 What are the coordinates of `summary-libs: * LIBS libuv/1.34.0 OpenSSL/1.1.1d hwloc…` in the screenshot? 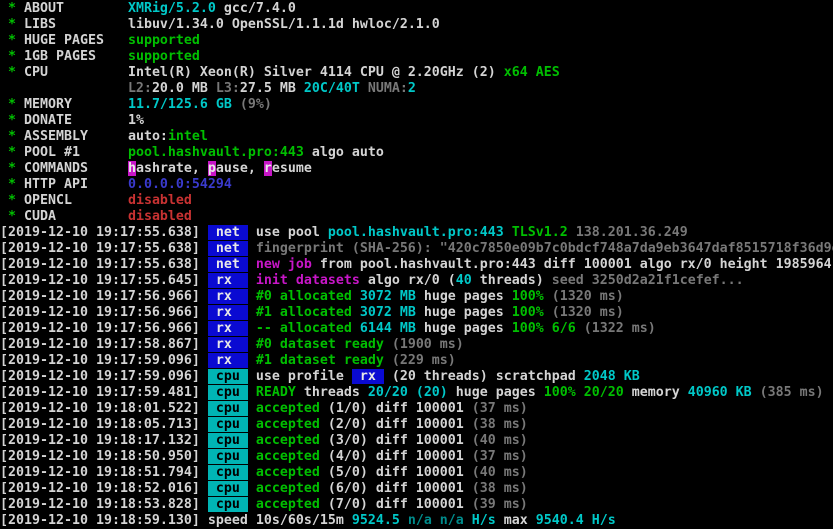 It's located at (416, 25).